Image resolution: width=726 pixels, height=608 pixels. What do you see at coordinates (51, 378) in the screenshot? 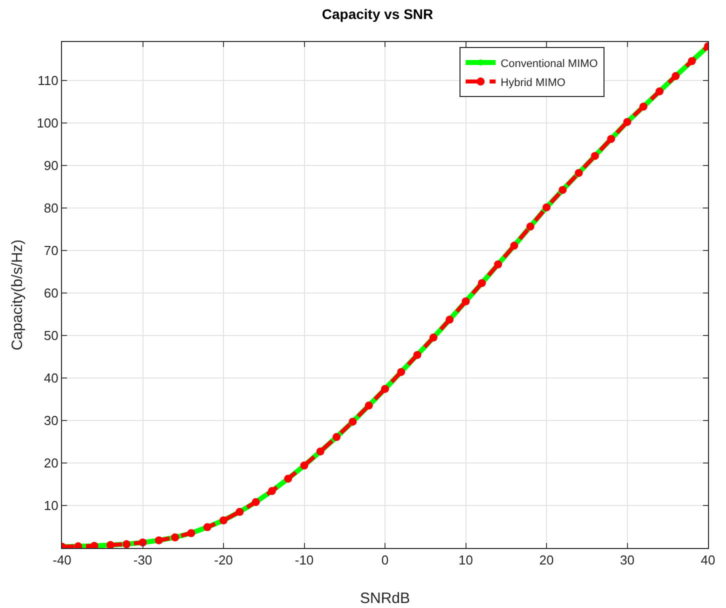
I see `y-tick-label: 40` at bounding box center [51, 378].